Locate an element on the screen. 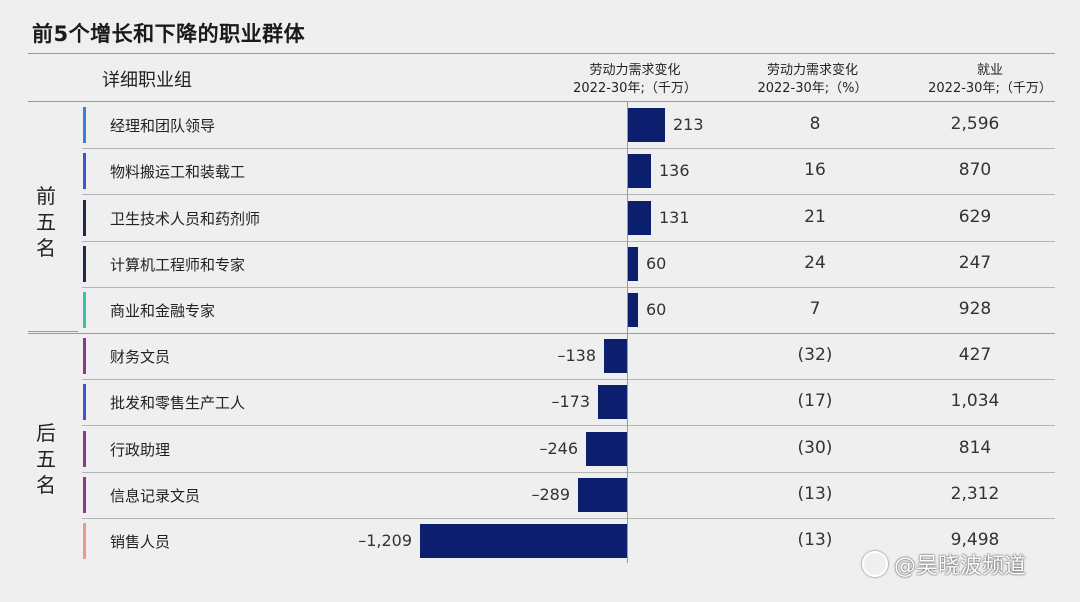 This screenshot has width=1080, height=602. demand-change-pct: 7 is located at coordinates (815, 309).